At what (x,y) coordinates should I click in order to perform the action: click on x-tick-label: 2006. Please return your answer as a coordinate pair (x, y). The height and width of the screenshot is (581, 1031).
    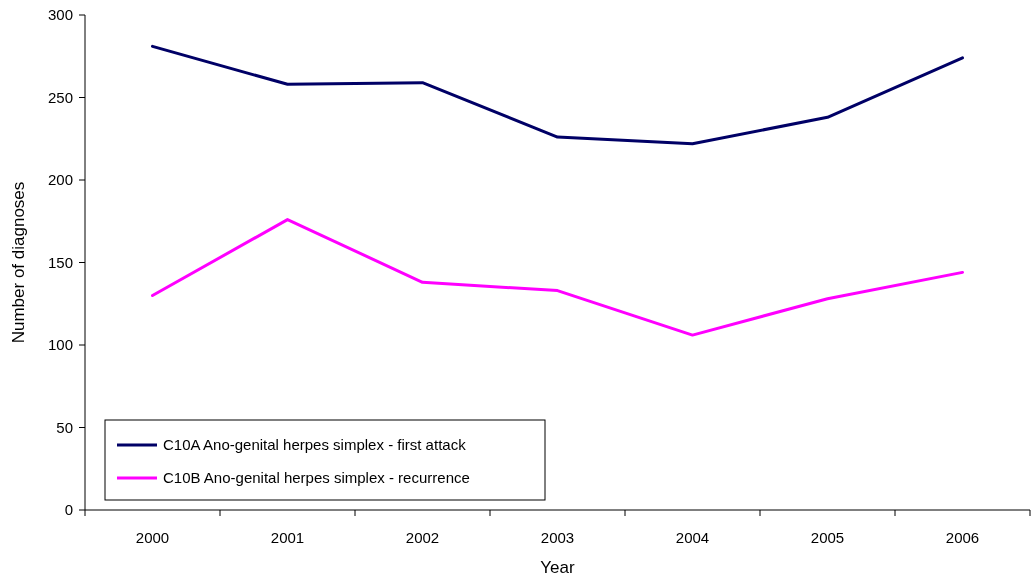
    Looking at the image, I should click on (962, 537).